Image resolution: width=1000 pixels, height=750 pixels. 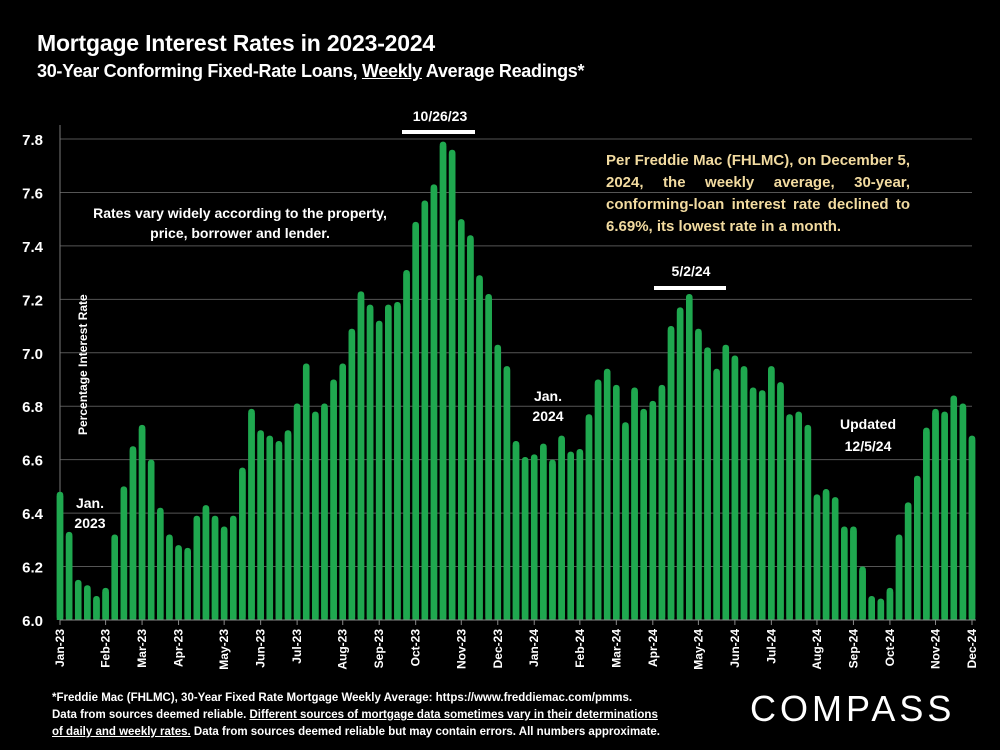 I want to click on jan-2023-line1: Jan., so click(x=89, y=503).